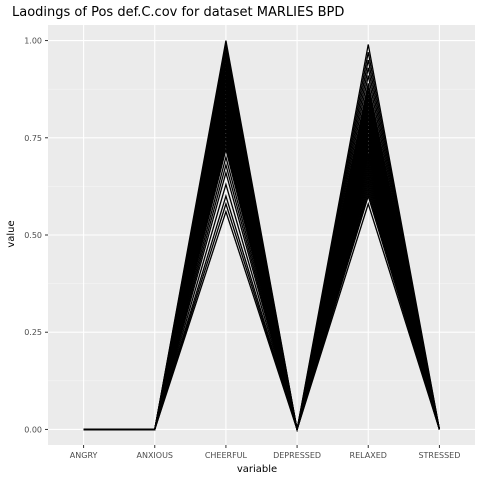  What do you see at coordinates (33, 332) in the screenshot?
I see `y-tick-label: 0.25` at bounding box center [33, 332].